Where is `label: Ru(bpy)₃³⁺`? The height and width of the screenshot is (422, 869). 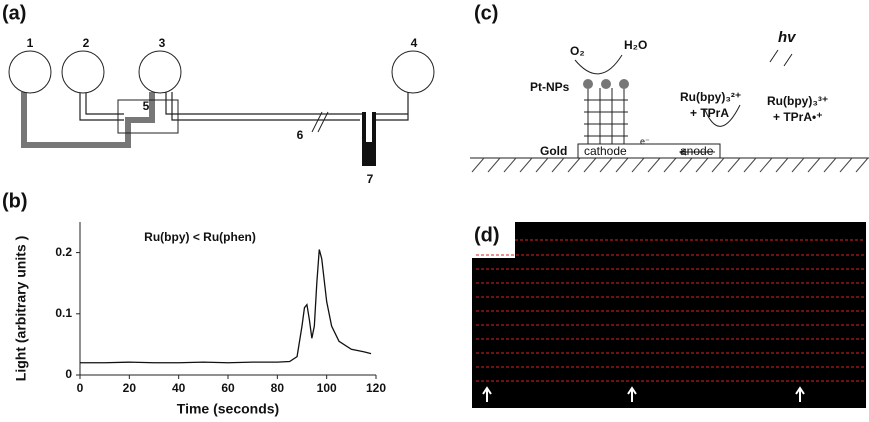 label: Ru(bpy)₃³⁺ is located at coordinates (797, 101).